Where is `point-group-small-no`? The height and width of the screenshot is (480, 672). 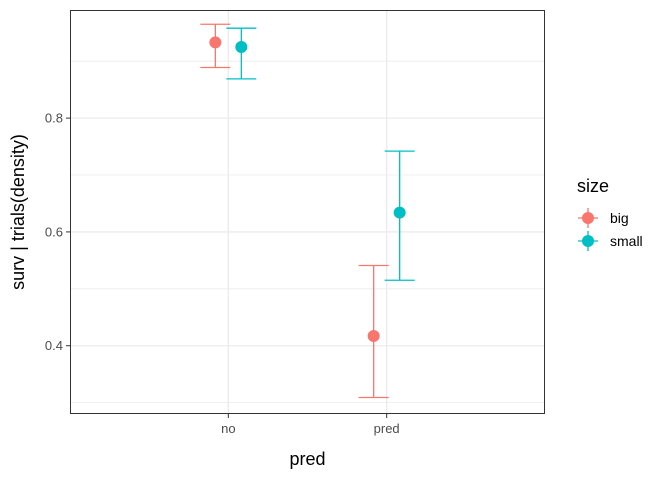 point-group-small-no is located at coordinates (241, 53).